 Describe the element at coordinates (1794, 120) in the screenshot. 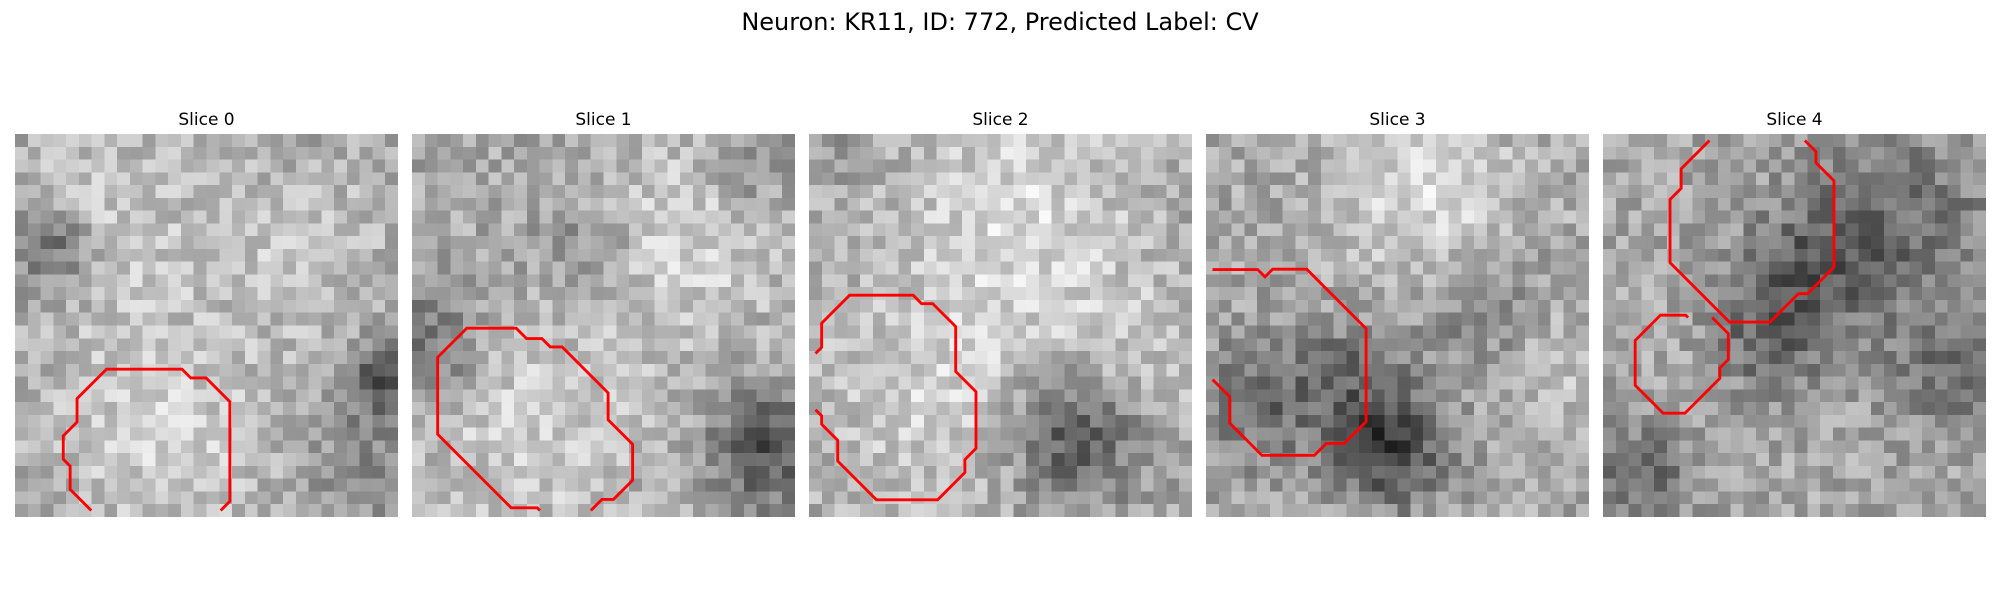

I see `slice-title: Slice 4` at that location.